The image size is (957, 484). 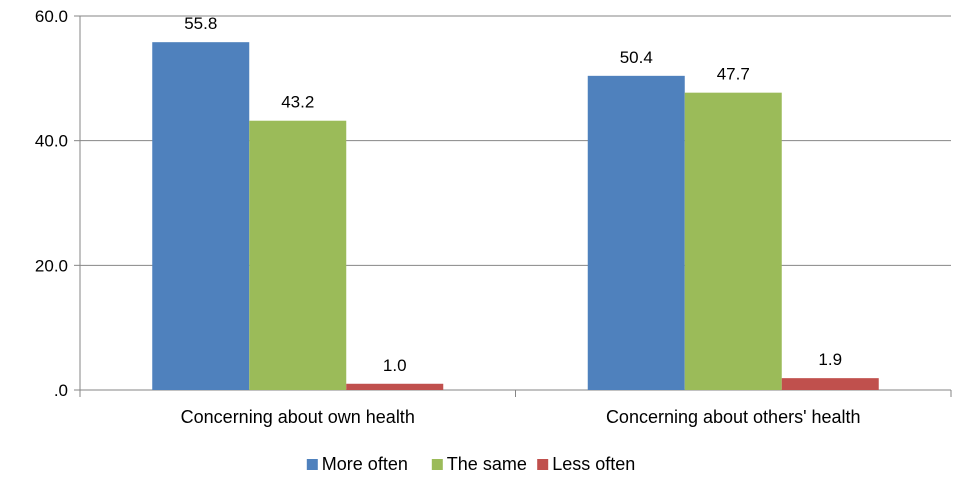 What do you see at coordinates (61, 390) in the screenshot?
I see `y-tick-label: .0` at bounding box center [61, 390].